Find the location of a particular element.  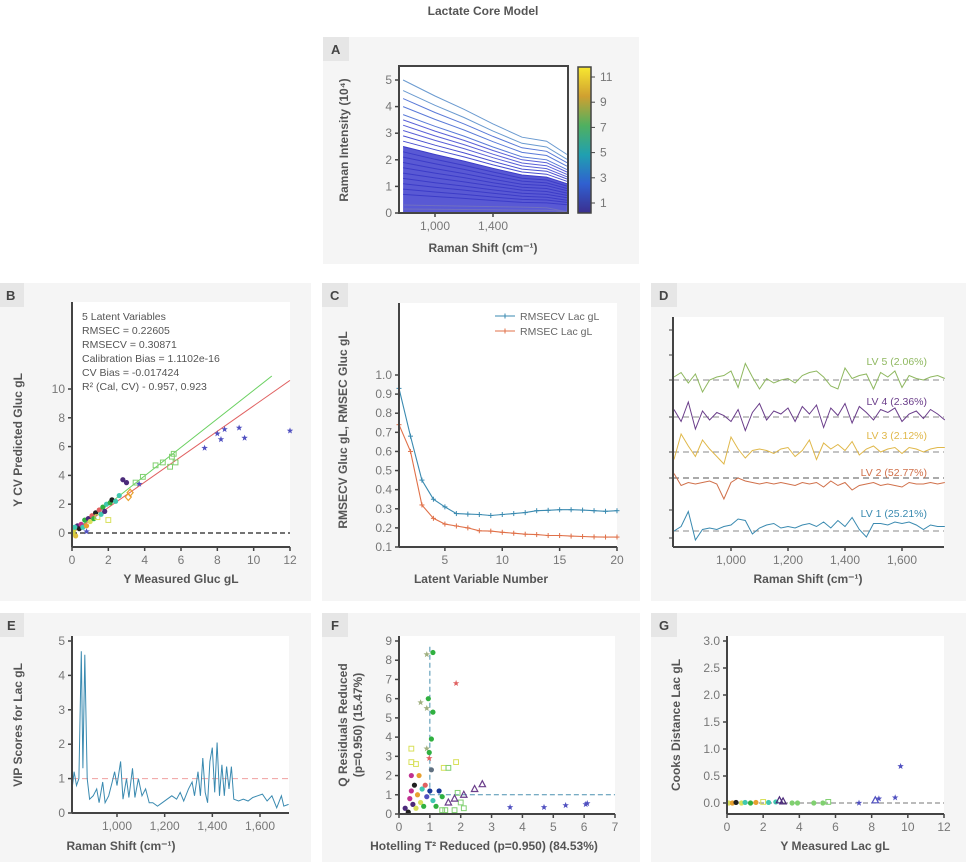

y-tick-label: 0.8 is located at coordinates (383, 413).